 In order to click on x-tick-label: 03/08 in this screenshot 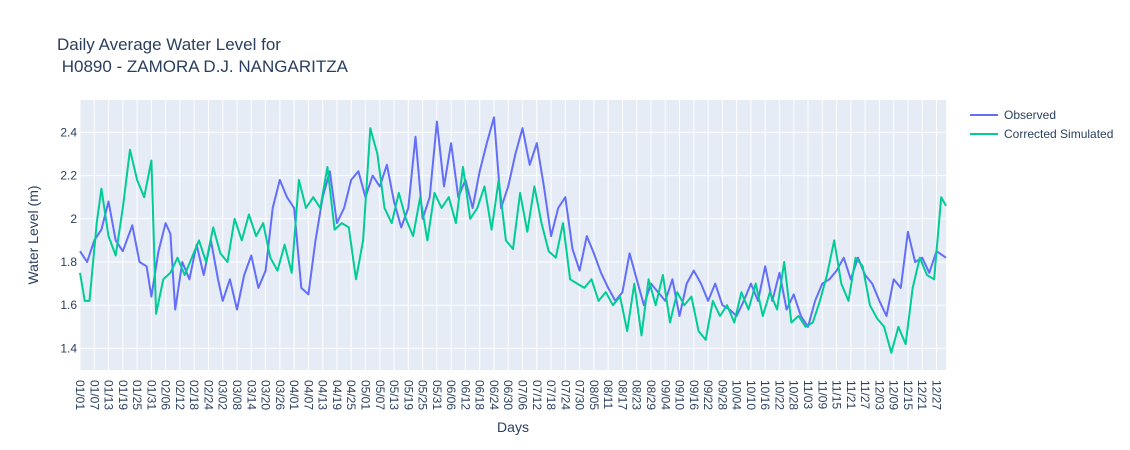, I will do `click(237, 395)`.